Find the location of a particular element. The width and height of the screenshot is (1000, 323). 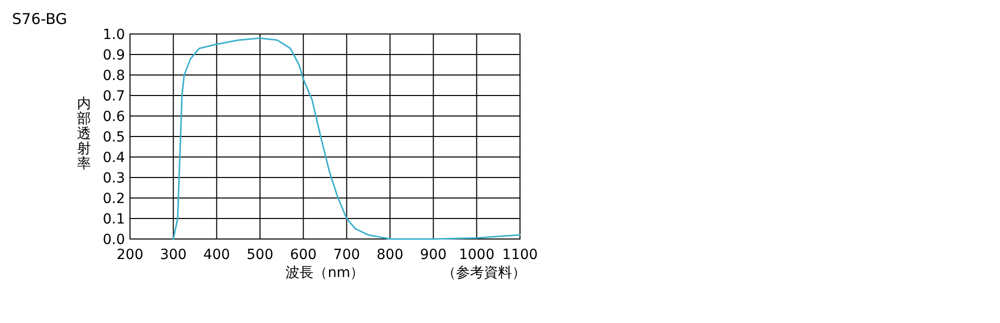

x-tick-label: 500 is located at coordinates (260, 255).